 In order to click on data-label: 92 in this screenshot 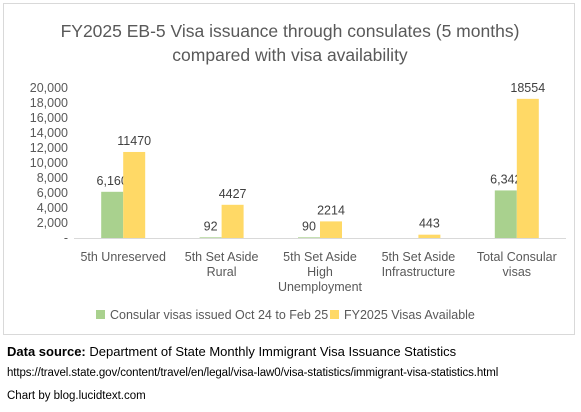, I will do `click(211, 226)`.